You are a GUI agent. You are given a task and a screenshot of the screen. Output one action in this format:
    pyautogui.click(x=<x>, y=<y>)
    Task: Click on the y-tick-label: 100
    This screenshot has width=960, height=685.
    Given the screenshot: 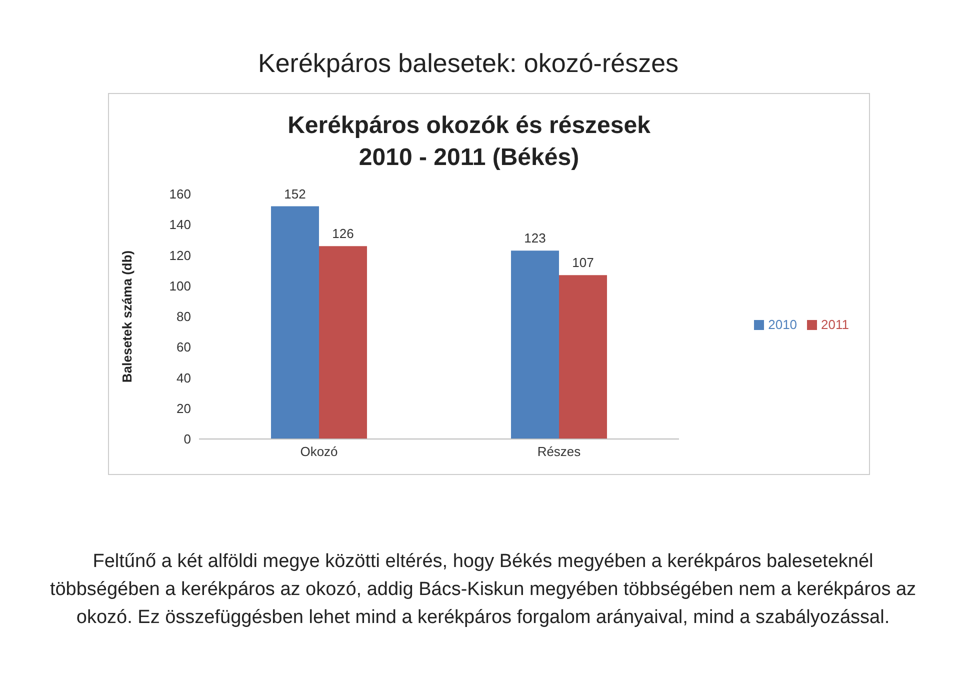 What is the action you would take?
    pyautogui.click(x=180, y=286)
    